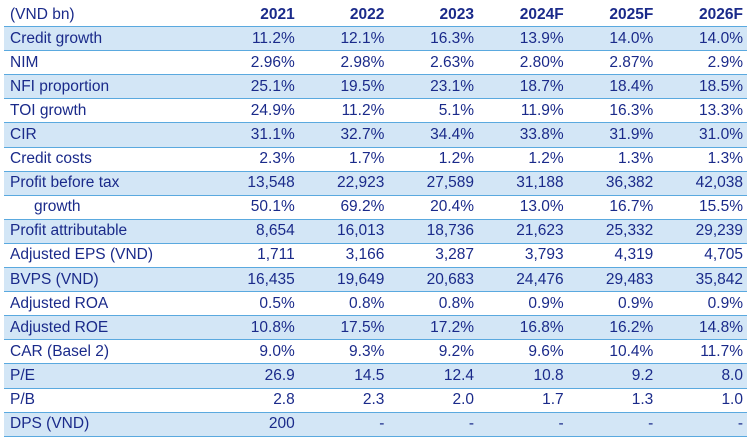 The width and height of the screenshot is (749, 439). I want to click on row-value-2026f: 14.8%, so click(702, 328).